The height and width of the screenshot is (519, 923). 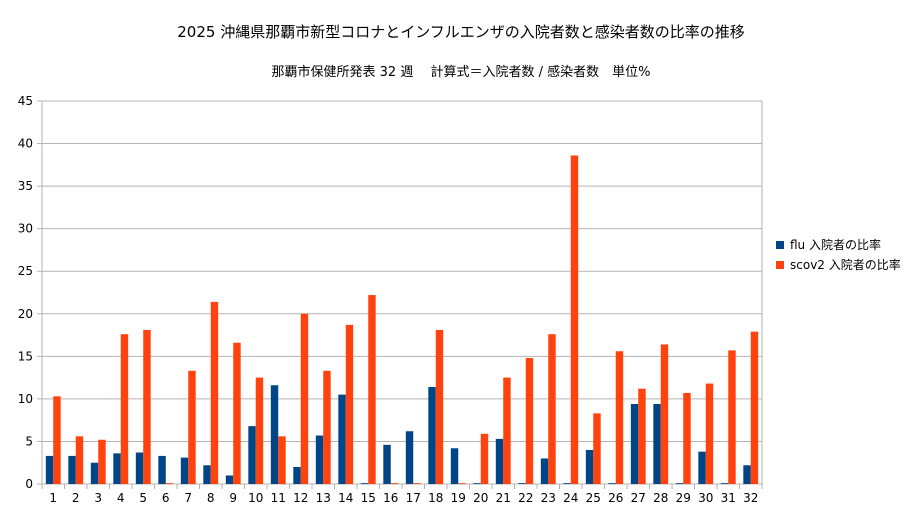 What do you see at coordinates (30, 292) in the screenshot?
I see `y-axis-ticks: 0 5 10 15 20 25 30 35 40 45` at bounding box center [30, 292].